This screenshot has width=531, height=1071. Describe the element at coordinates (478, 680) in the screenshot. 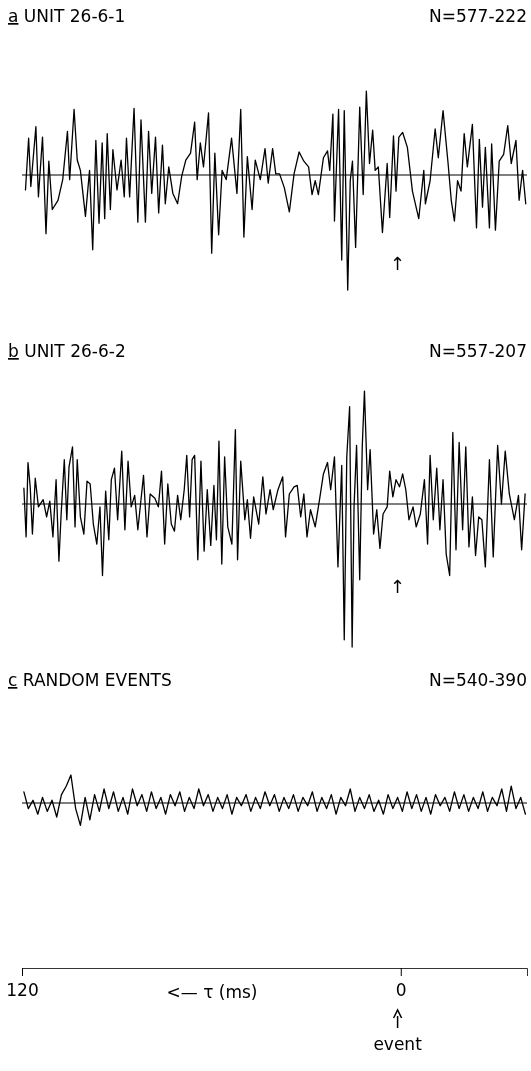

I see `chart-subtitle: N=540-390` at that location.